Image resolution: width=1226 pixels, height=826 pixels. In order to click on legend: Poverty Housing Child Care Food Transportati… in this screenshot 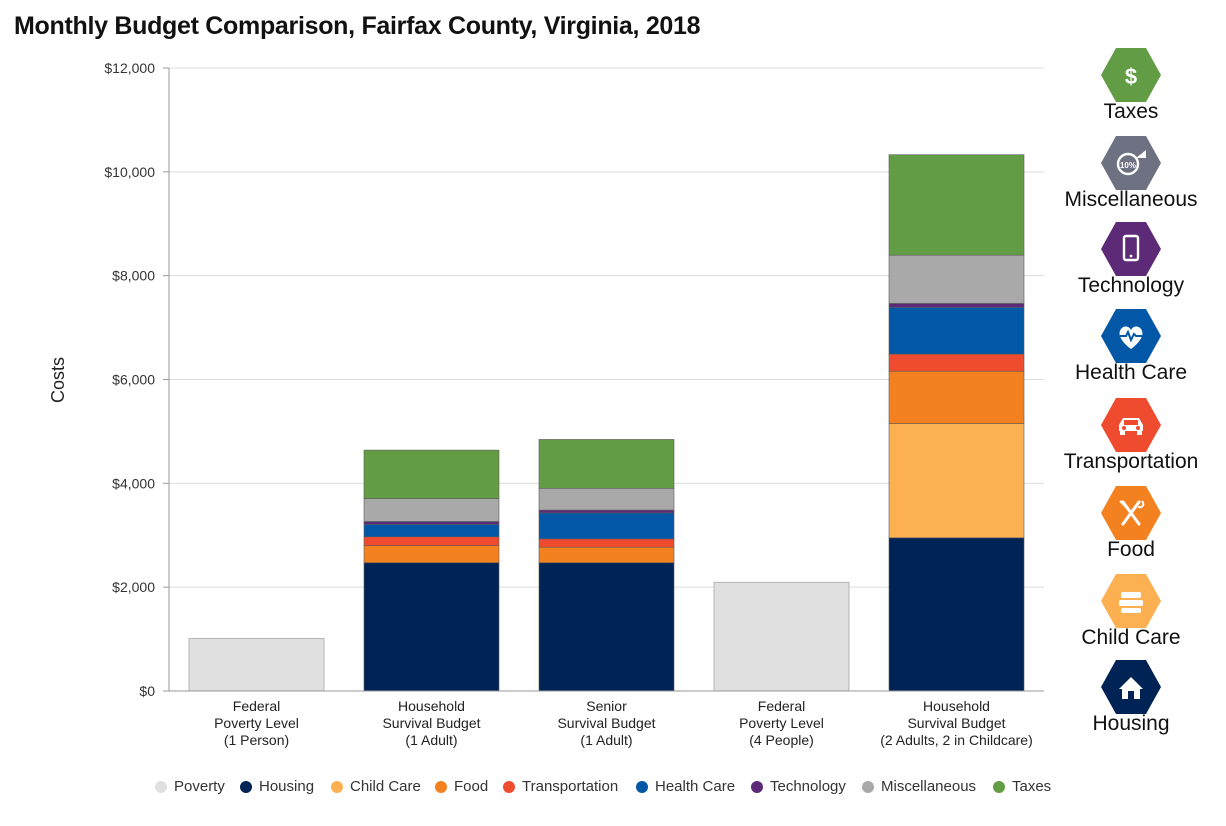, I will do `click(613, 789)`.